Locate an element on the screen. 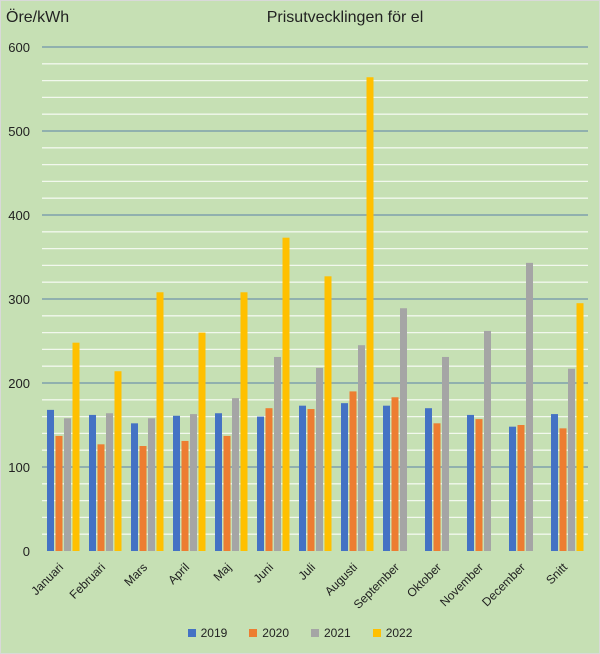 The height and width of the screenshot is (654, 600). legend-label: 2021 is located at coordinates (337, 633).